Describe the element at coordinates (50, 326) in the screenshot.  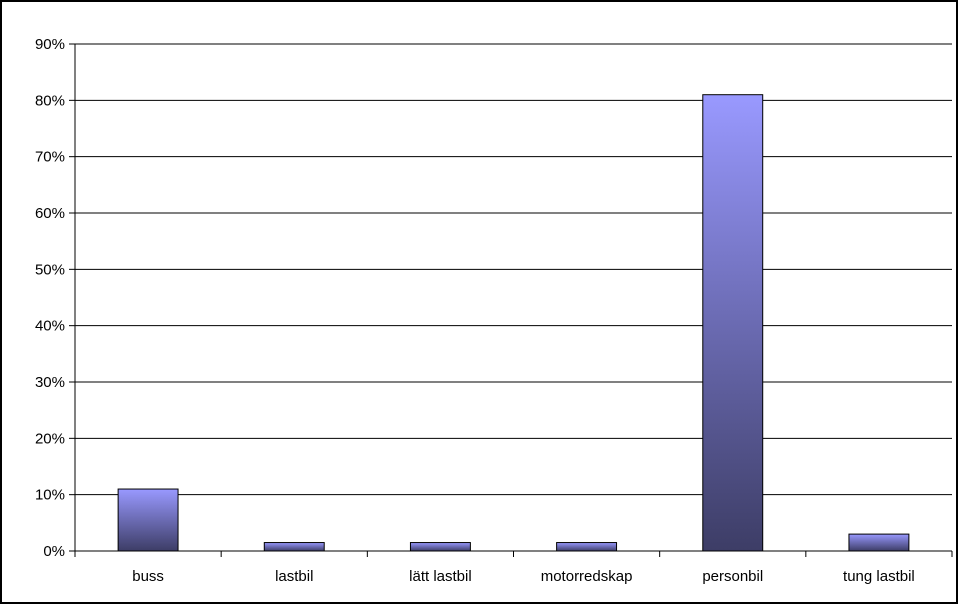
I see `y-tick-label: 40%` at that location.